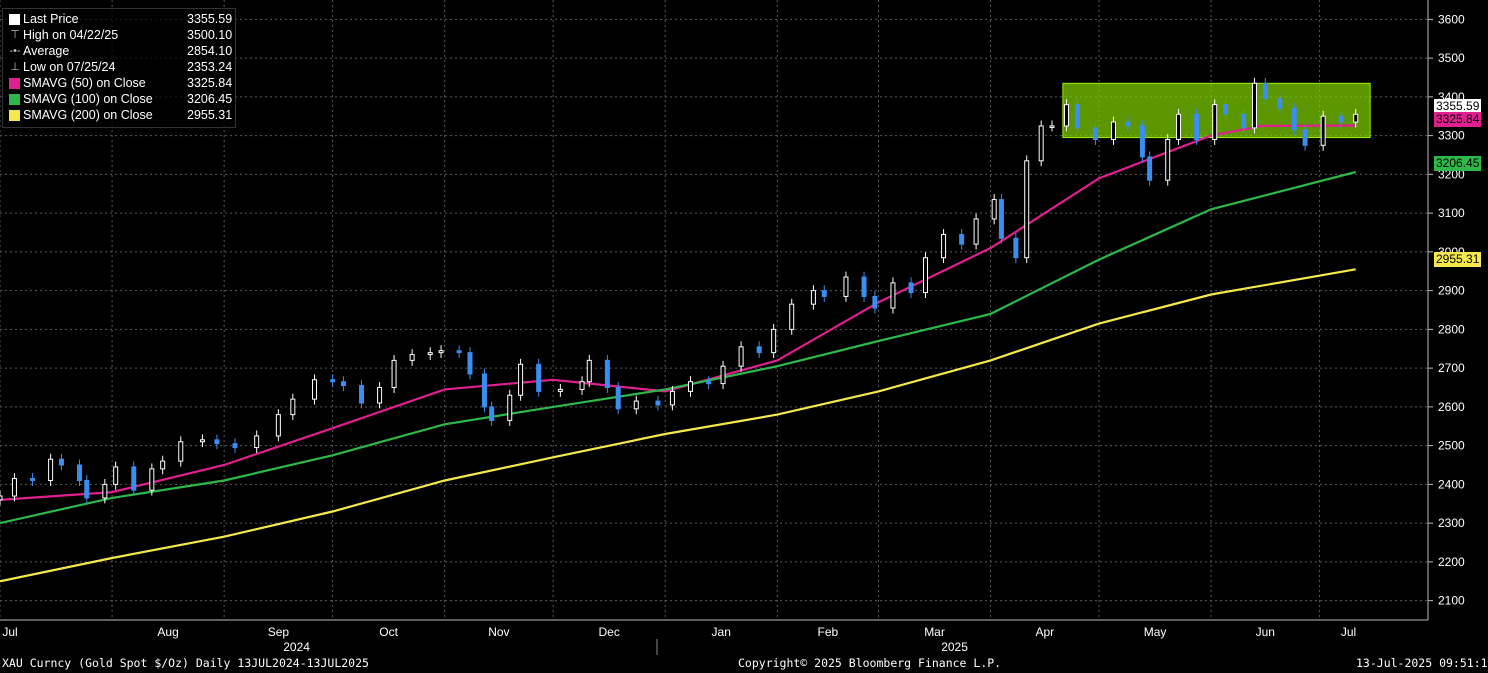 This screenshot has width=1488, height=673. What do you see at coordinates (71, 35) in the screenshot?
I see `legend-label: High on 04/22/25` at bounding box center [71, 35].